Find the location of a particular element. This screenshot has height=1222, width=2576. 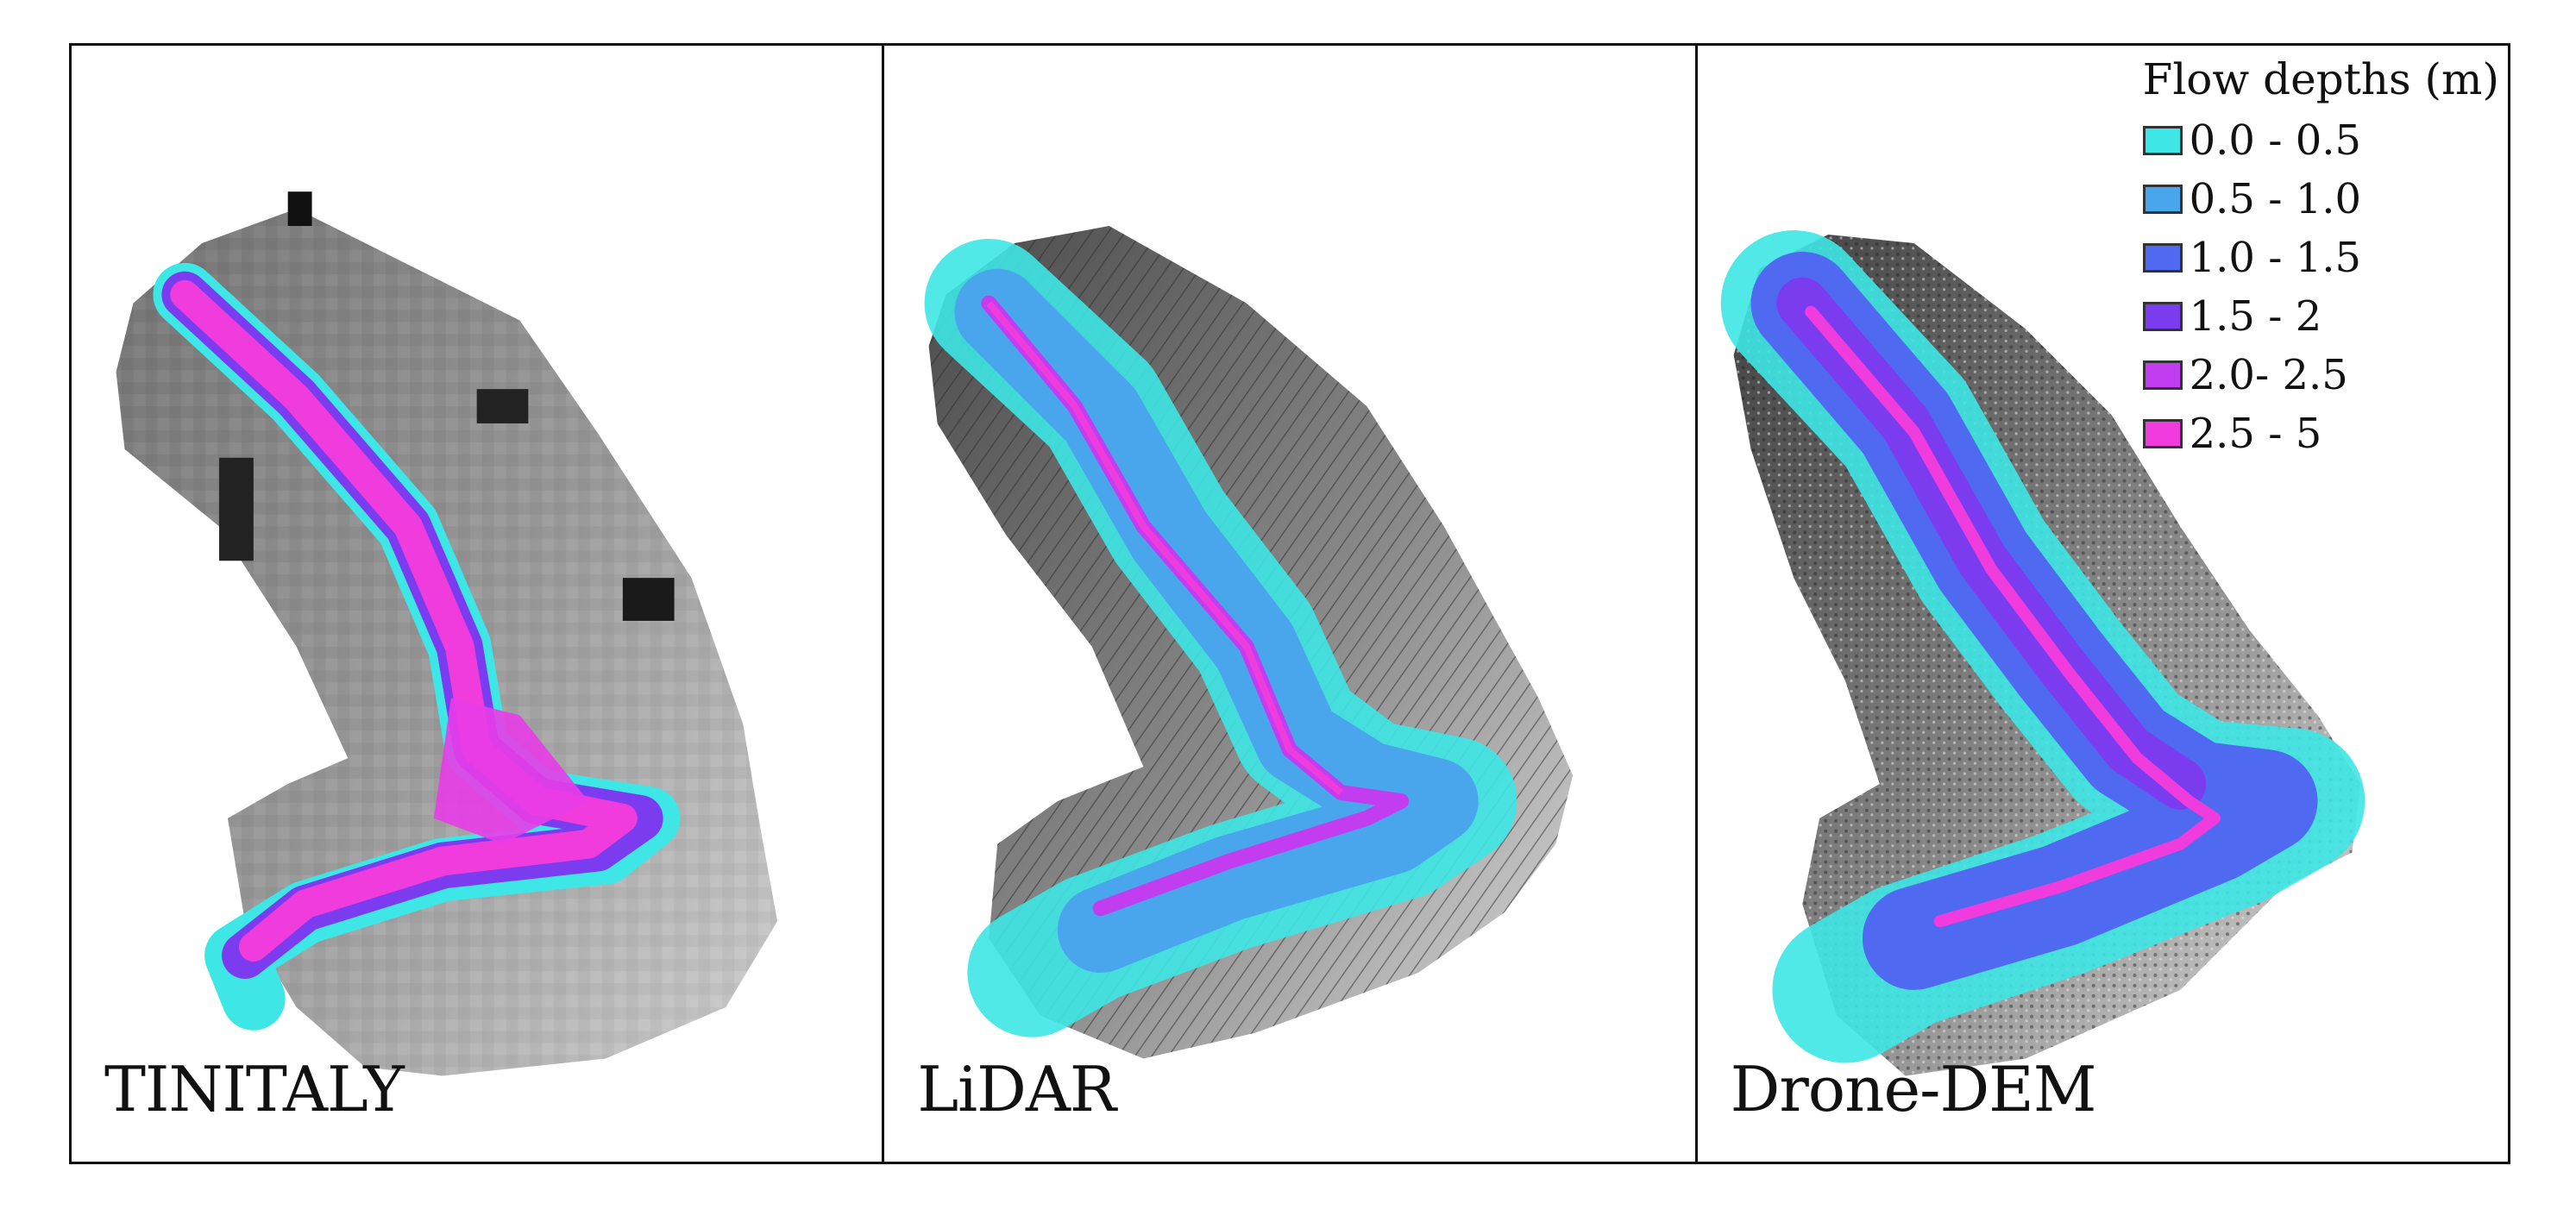

panel-label-tinitaly: TINITALY is located at coordinates (254, 1089).